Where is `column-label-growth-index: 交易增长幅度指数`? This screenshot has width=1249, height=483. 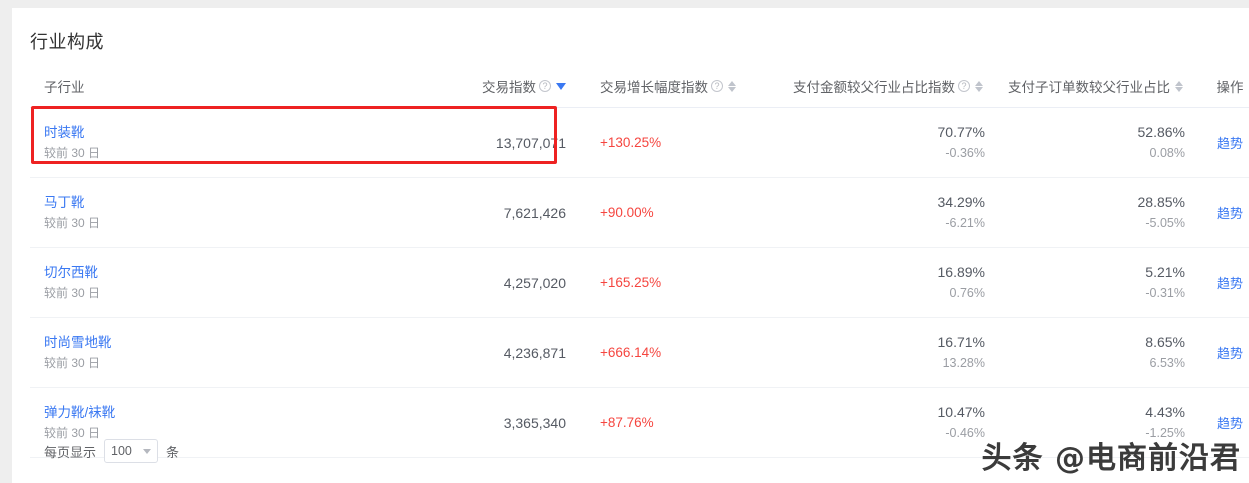 column-label-growth-index: 交易增长幅度指数 is located at coordinates (654, 87).